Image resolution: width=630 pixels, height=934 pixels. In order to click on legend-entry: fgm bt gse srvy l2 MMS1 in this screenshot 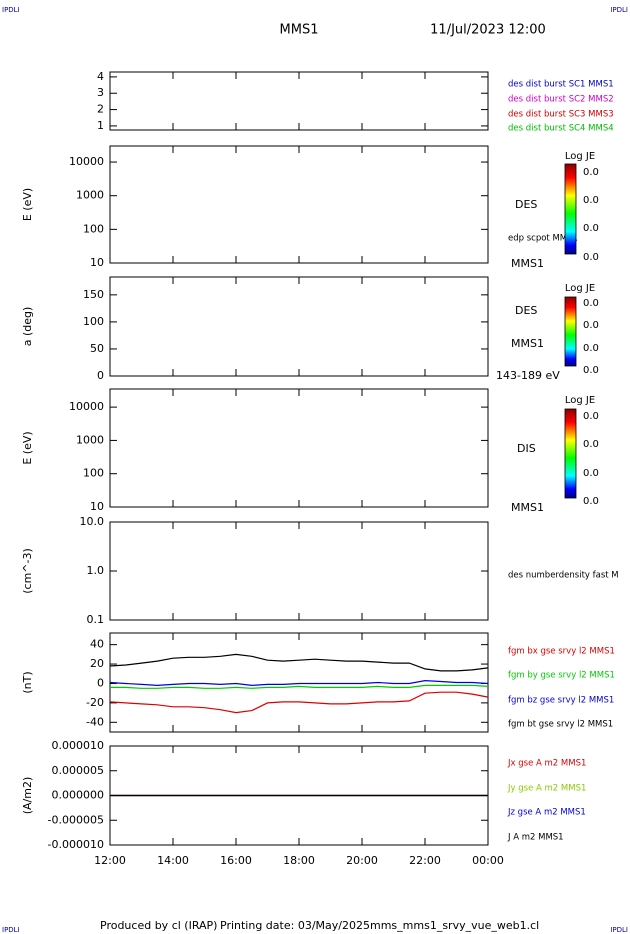, I will do `click(560, 725)`.